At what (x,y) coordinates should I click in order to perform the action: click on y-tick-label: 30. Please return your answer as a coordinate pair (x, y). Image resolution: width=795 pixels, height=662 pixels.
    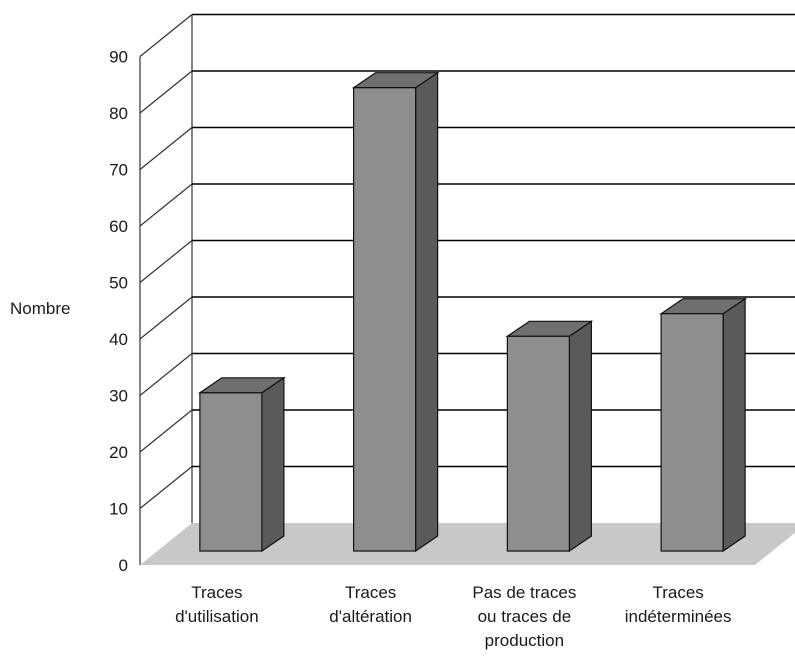
    Looking at the image, I should click on (118, 396).